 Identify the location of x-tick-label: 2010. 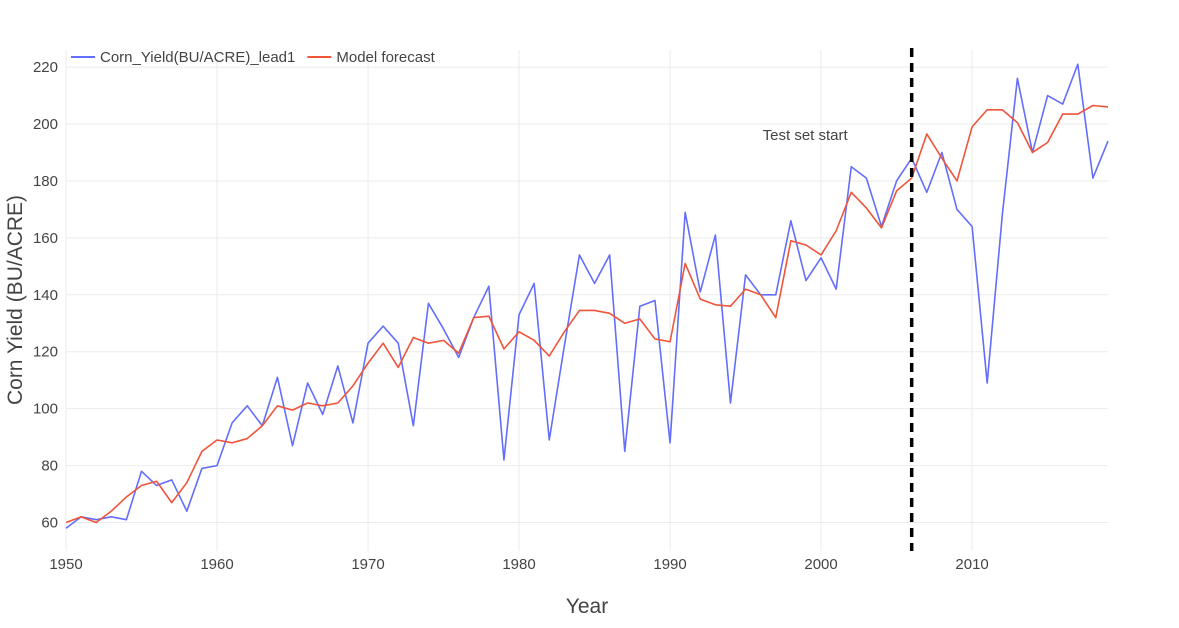
(971, 564).